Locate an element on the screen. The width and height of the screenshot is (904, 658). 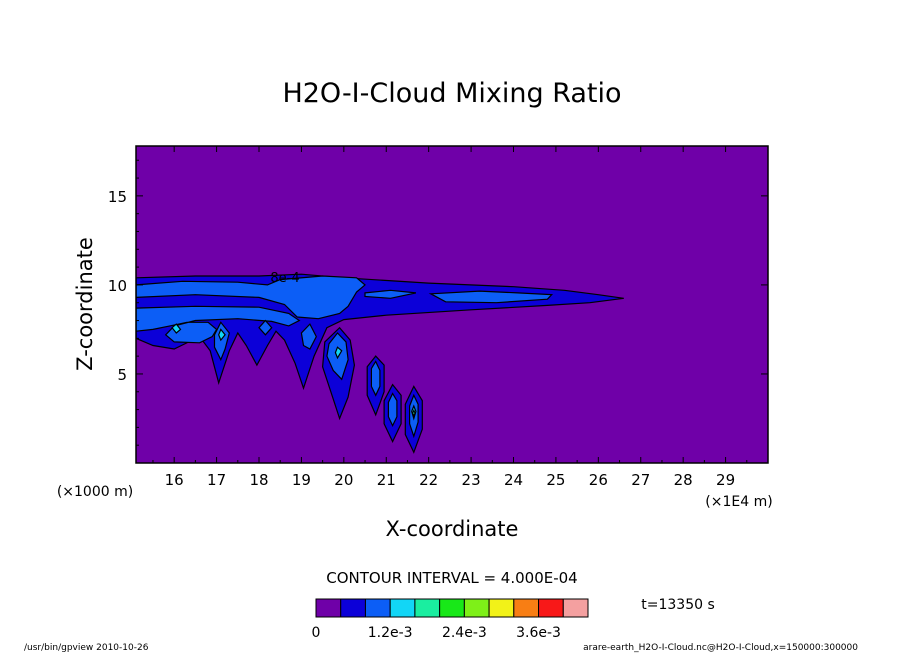
x-tick-label: 28 is located at coordinates (683, 480).